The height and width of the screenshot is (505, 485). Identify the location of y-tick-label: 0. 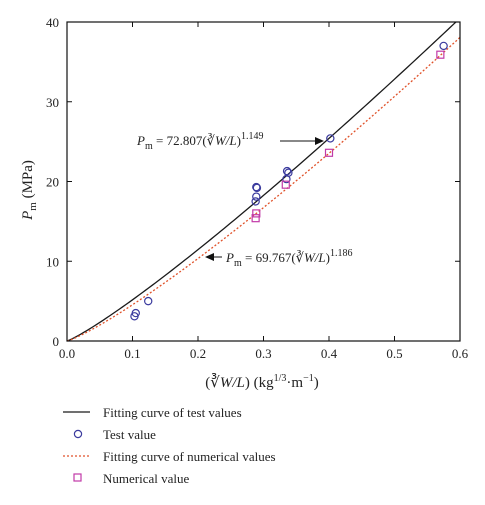
(56, 341).